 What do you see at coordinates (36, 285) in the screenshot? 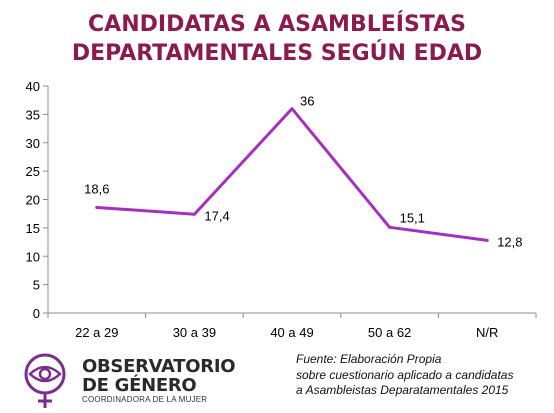
I see `y-tick-label: 5` at bounding box center [36, 285].